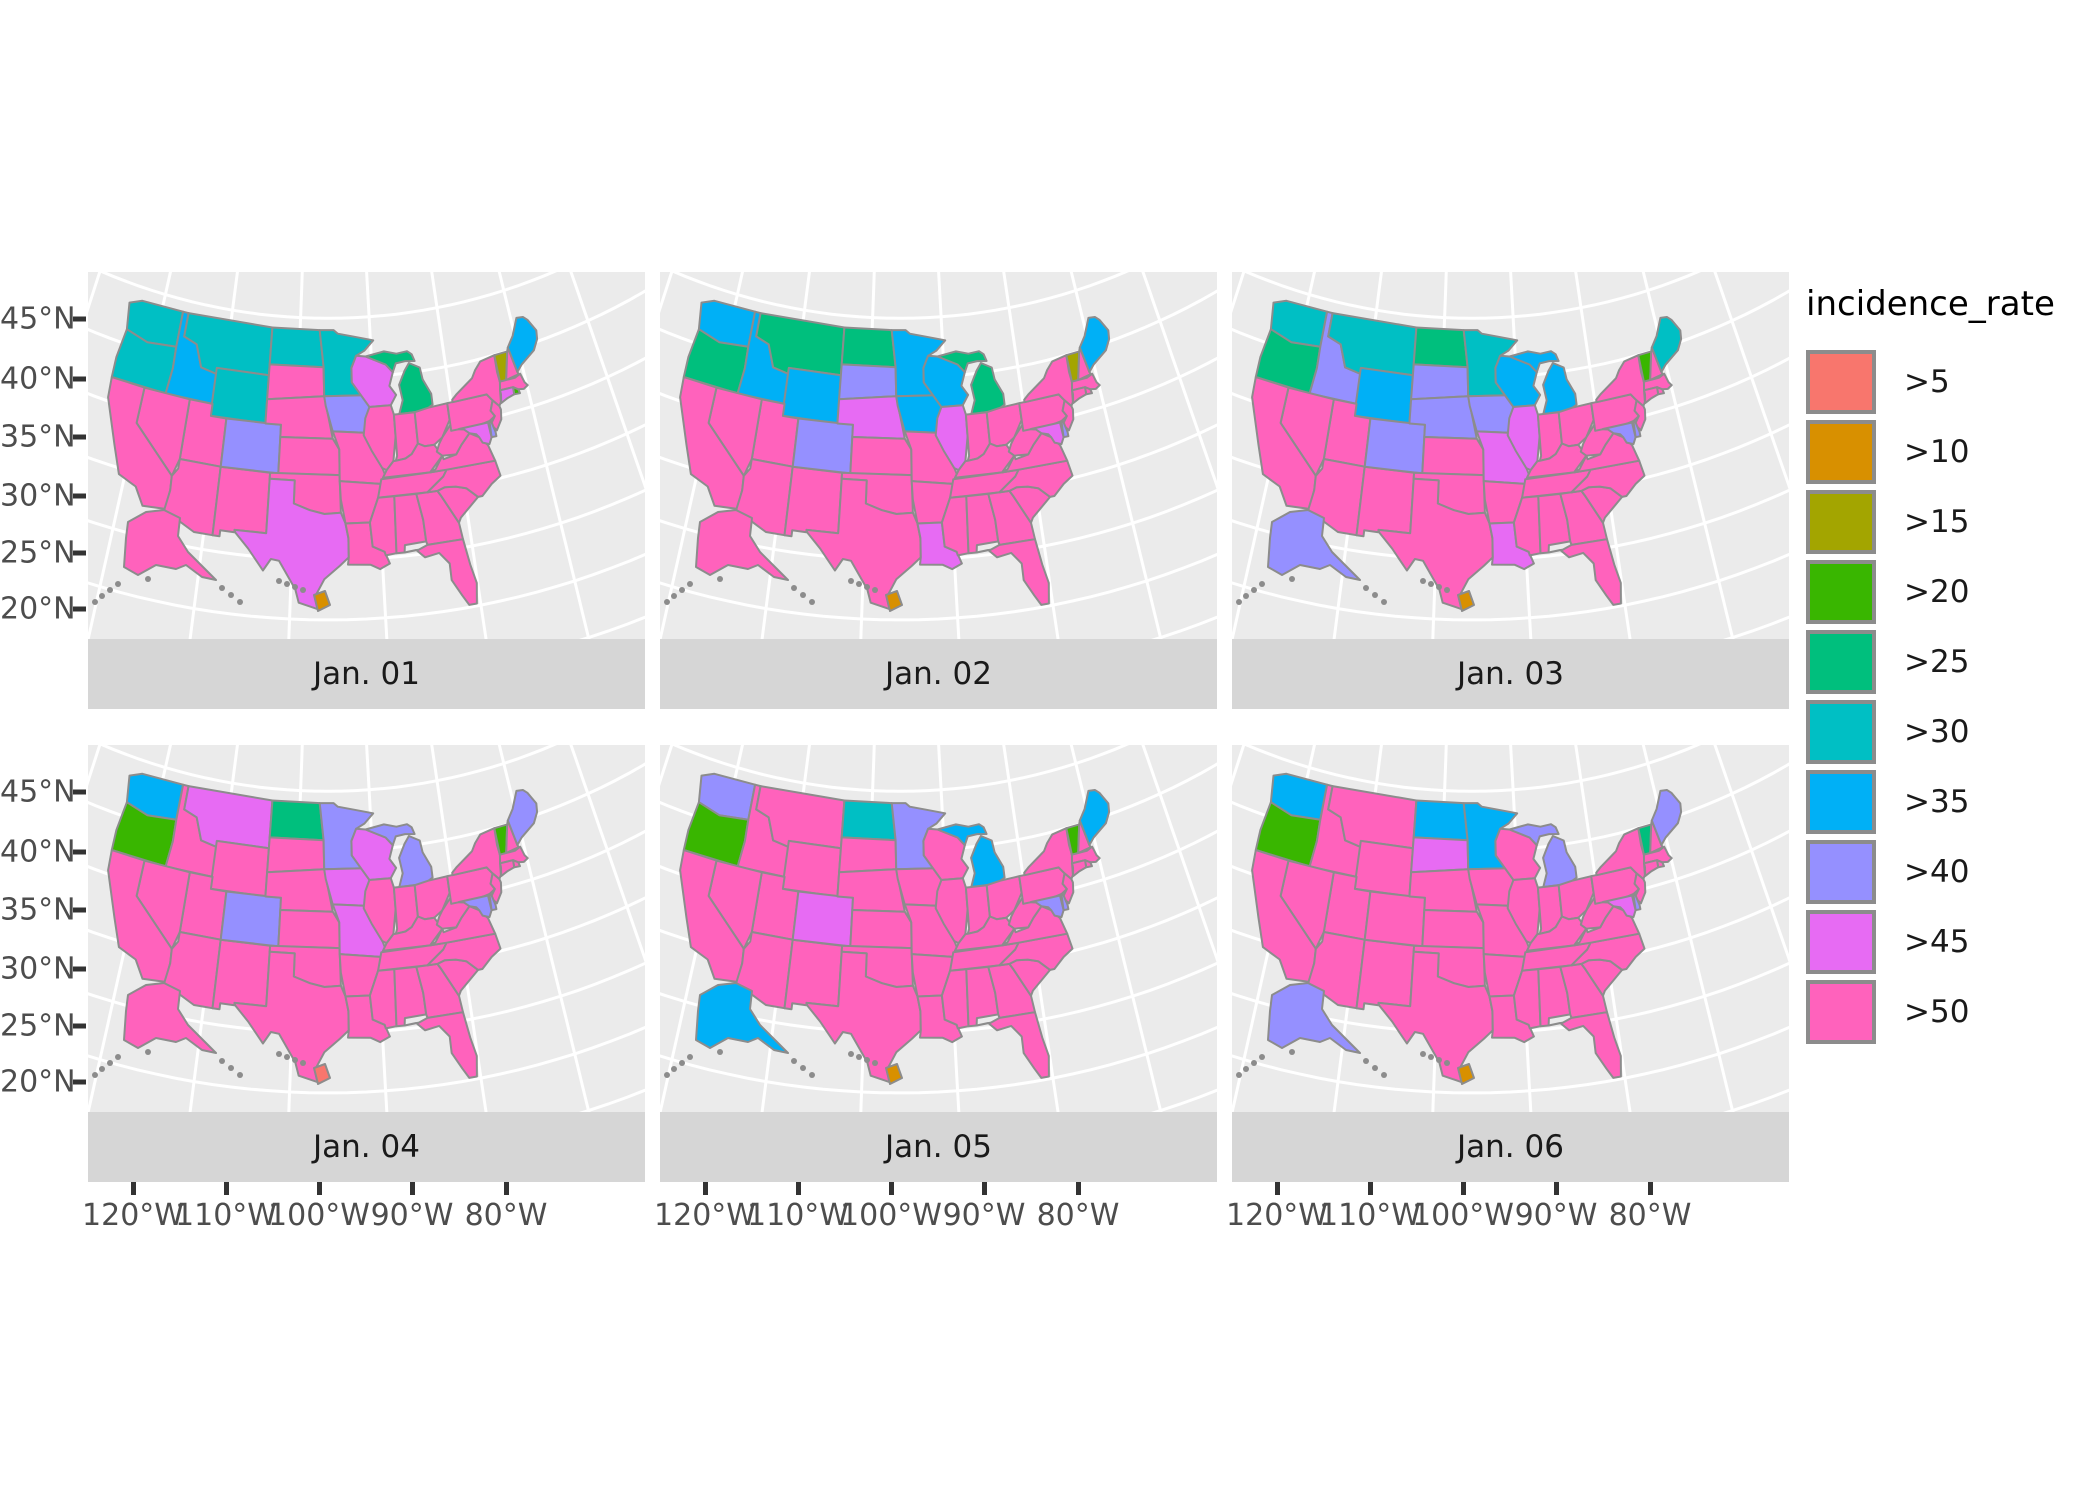 The height and width of the screenshot is (1500, 2100). I want to click on y-axis-tick-label: 45°N, so click(38, 792).